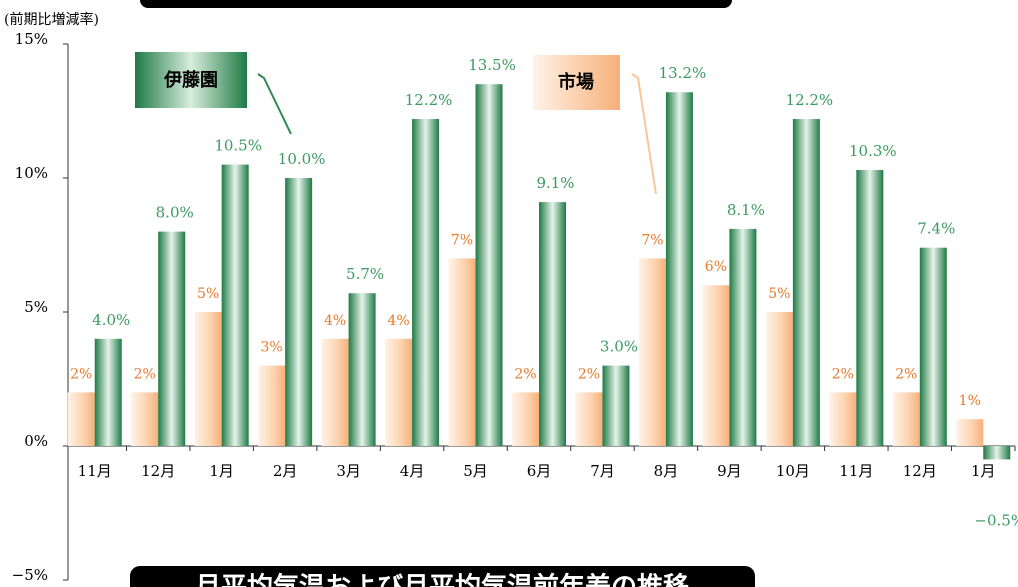  I want to click on value-label: 1%, so click(970, 401).